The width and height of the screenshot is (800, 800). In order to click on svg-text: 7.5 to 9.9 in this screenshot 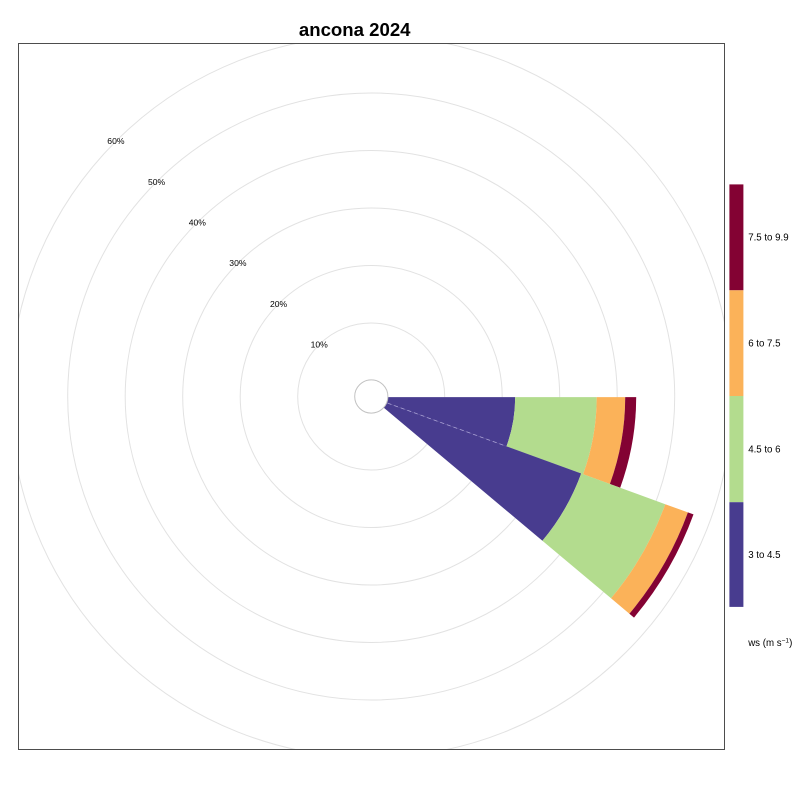, I will do `click(768, 238)`.